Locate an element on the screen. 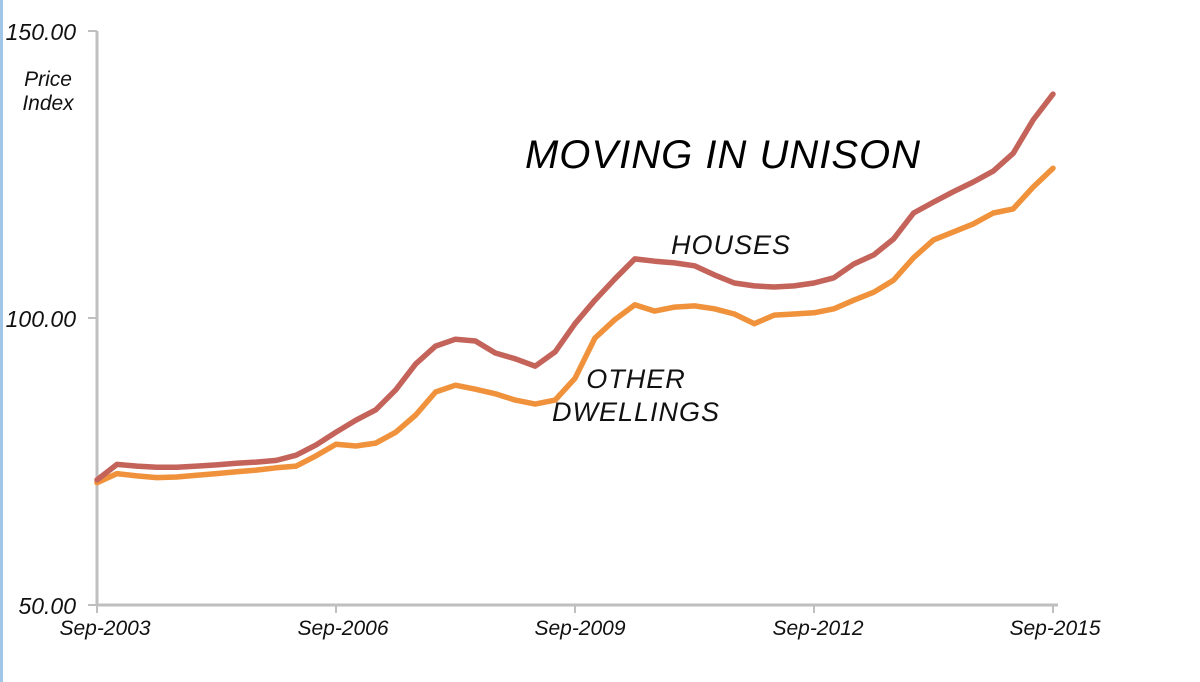  y-axis-title: Price Index is located at coordinates (48, 92).